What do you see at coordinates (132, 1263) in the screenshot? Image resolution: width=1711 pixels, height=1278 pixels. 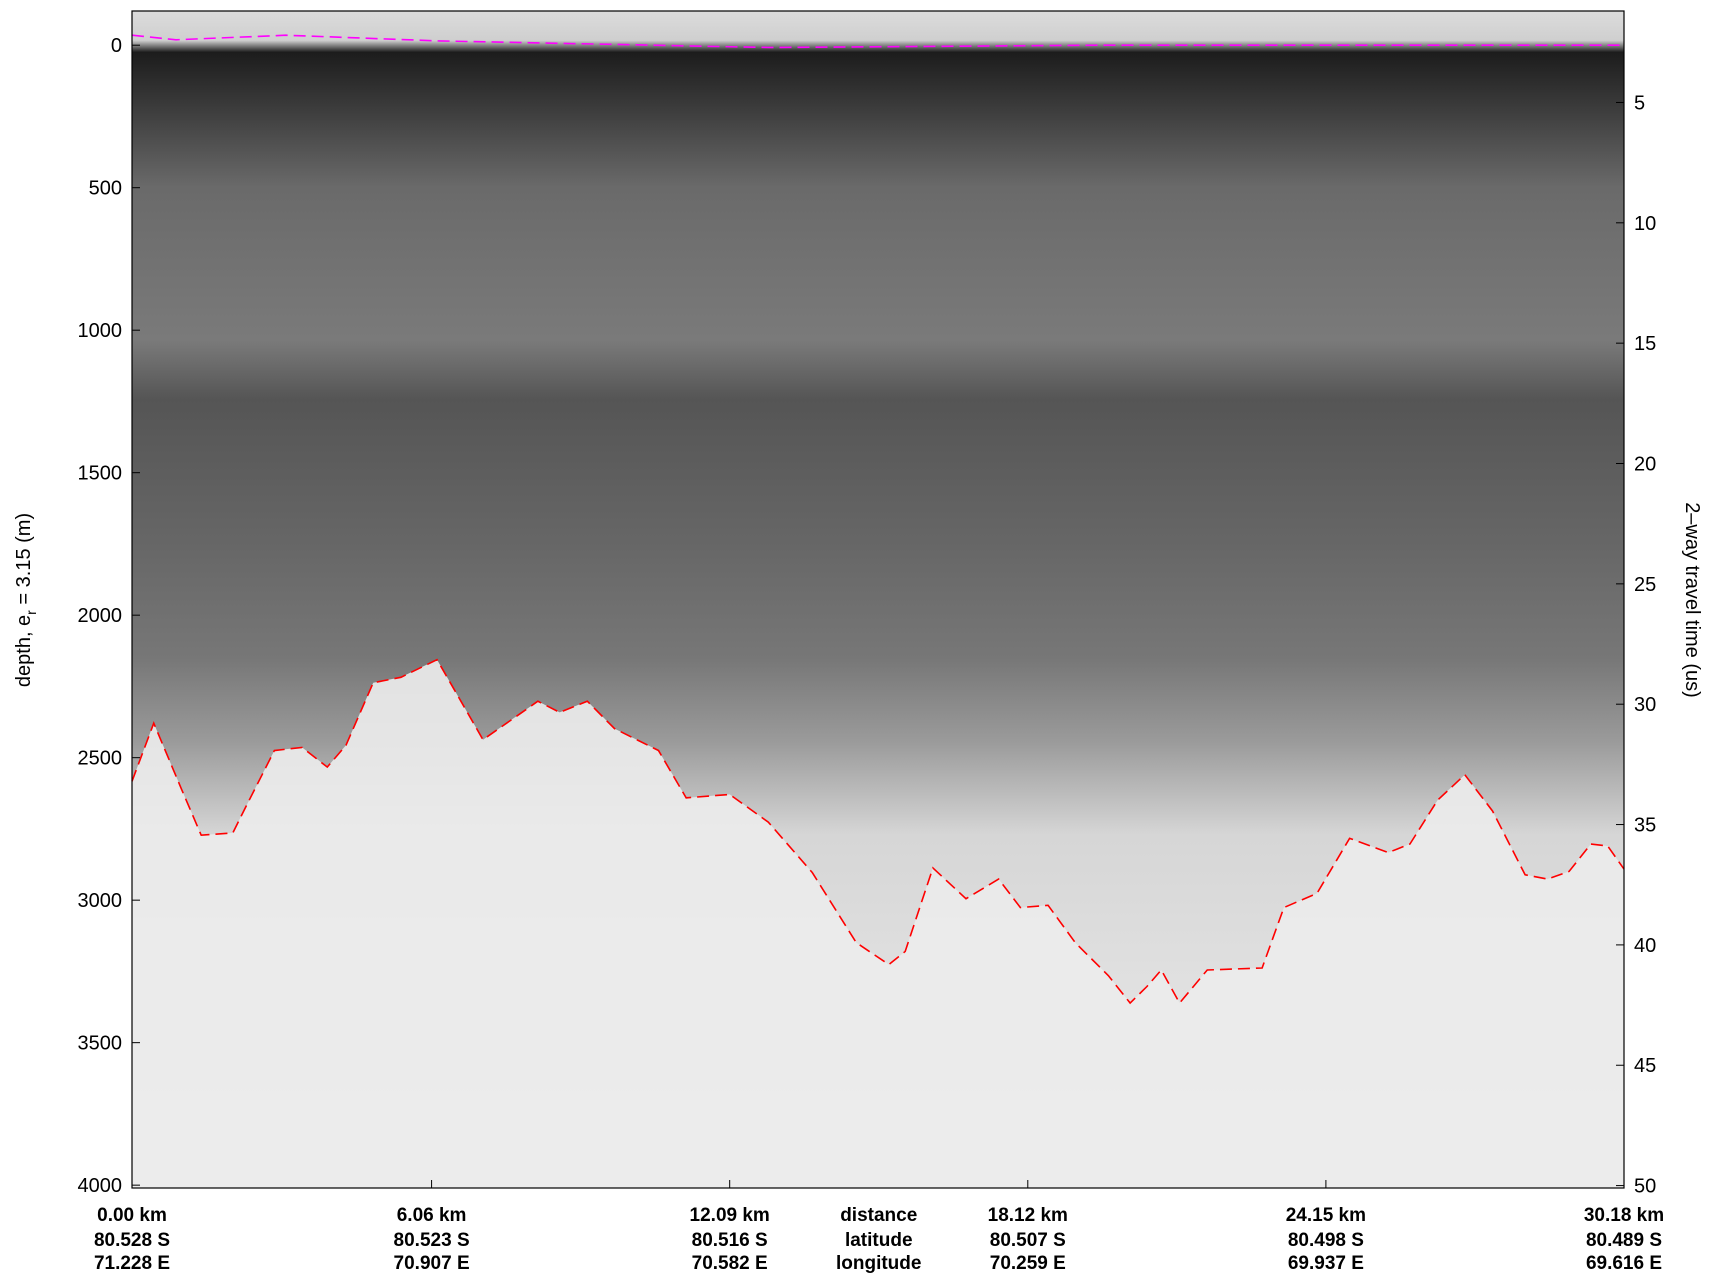 I see `longitude-label: 71.228 E` at bounding box center [132, 1263].